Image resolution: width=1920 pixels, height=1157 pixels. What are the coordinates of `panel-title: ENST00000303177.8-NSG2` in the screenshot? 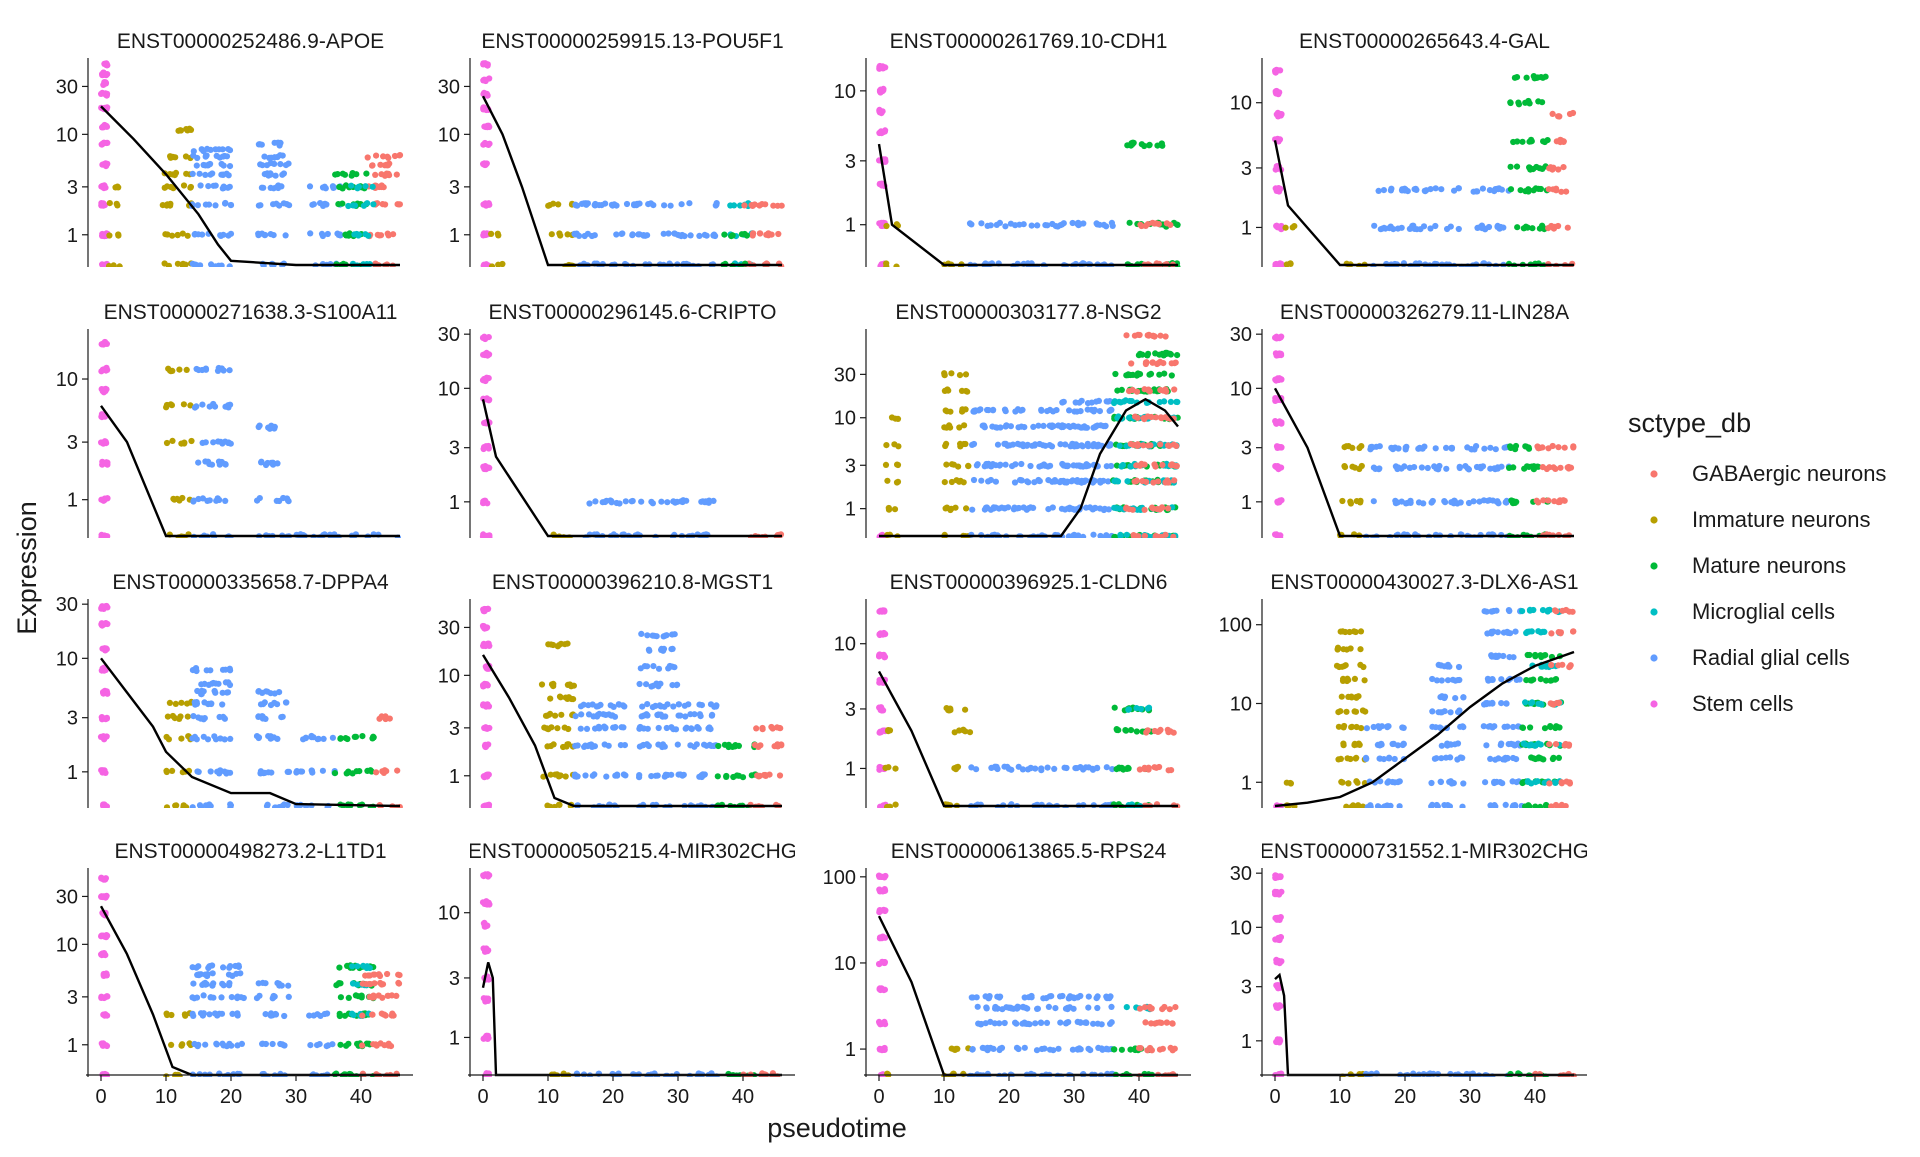 It's located at (1028, 312).